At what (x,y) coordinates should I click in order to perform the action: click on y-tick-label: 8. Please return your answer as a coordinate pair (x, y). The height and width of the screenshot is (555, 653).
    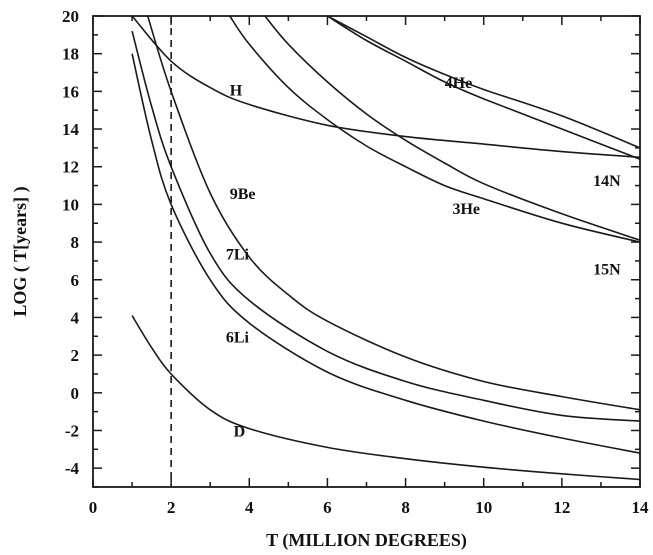
    Looking at the image, I should click on (75, 242).